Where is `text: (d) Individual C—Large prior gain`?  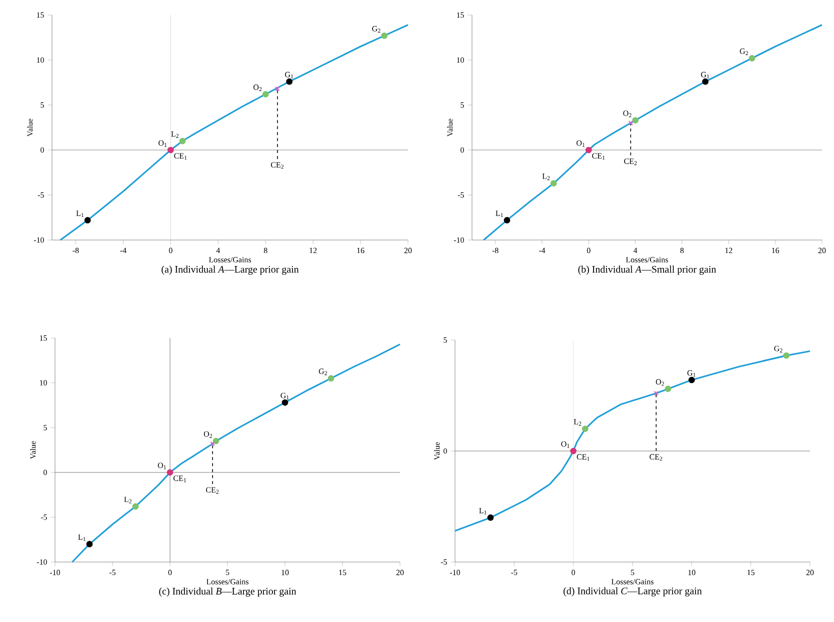 text: (d) Individual C—Large prior gain is located at coordinates (633, 591).